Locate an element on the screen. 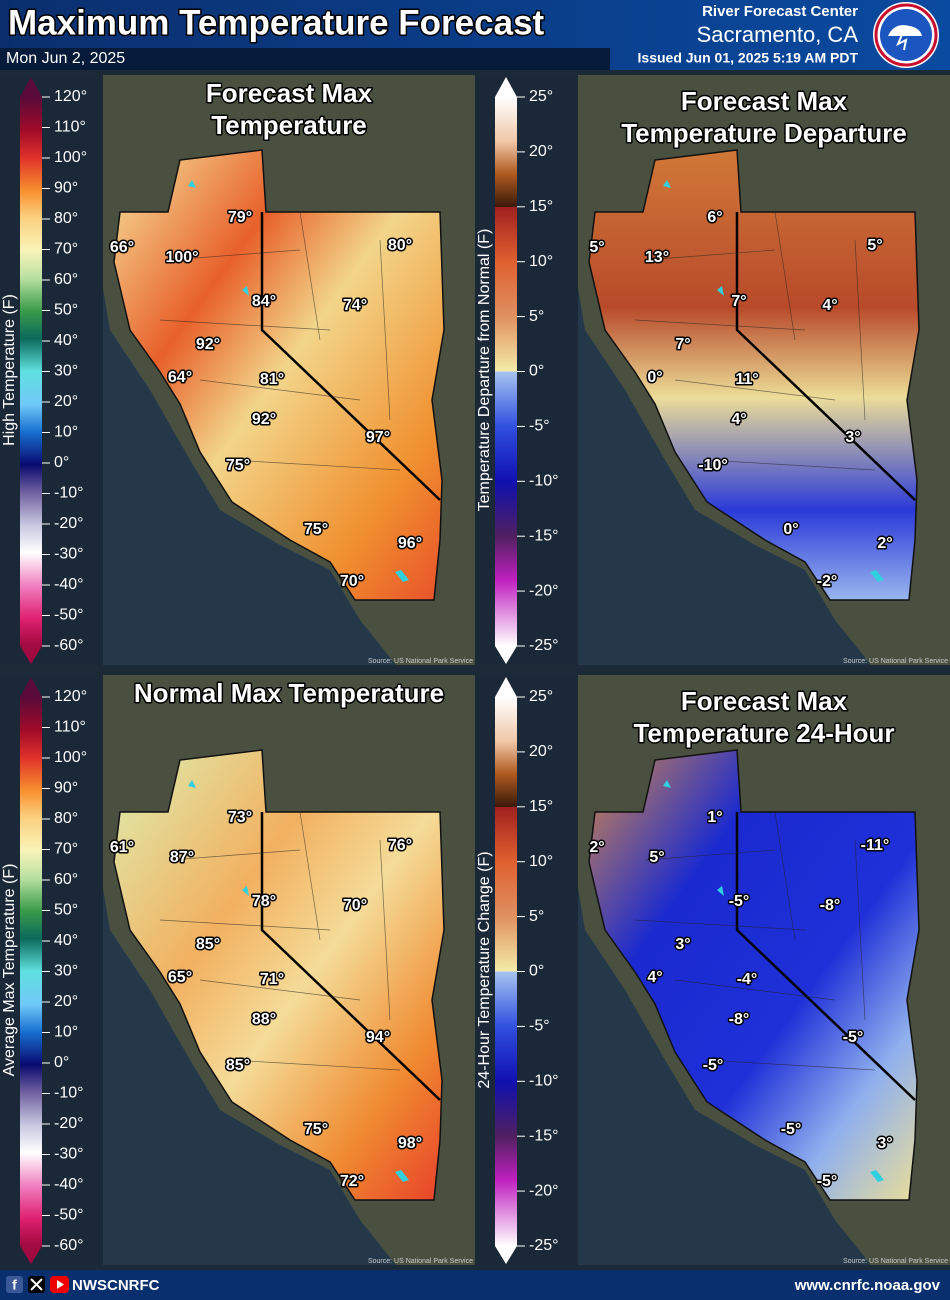 The width and height of the screenshot is (950, 1300). website: www.cnrfc.noaa.gov is located at coordinates (867, 1285).